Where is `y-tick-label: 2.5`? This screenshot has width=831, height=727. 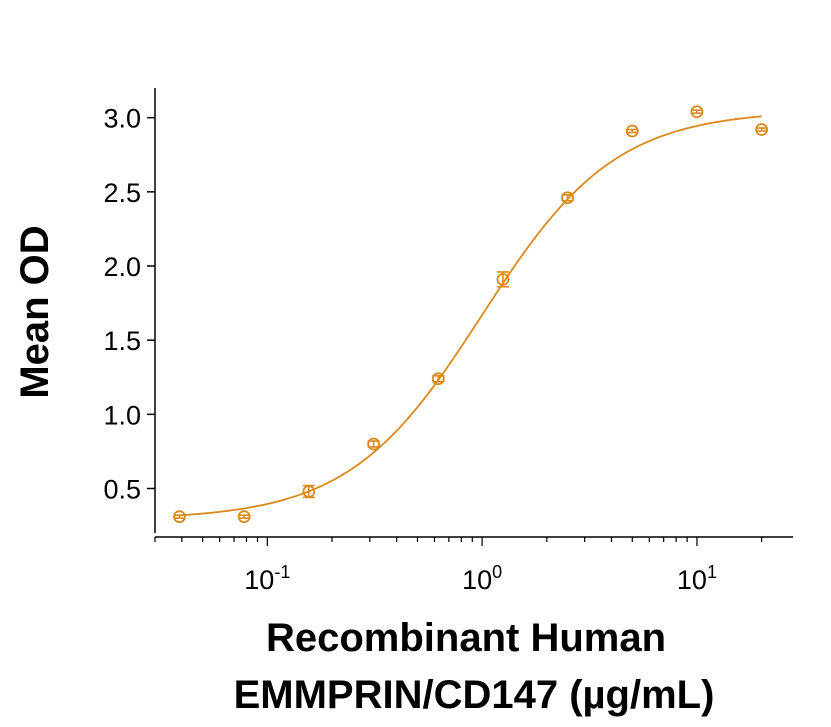
y-tick-label: 2.5 is located at coordinates (122, 193).